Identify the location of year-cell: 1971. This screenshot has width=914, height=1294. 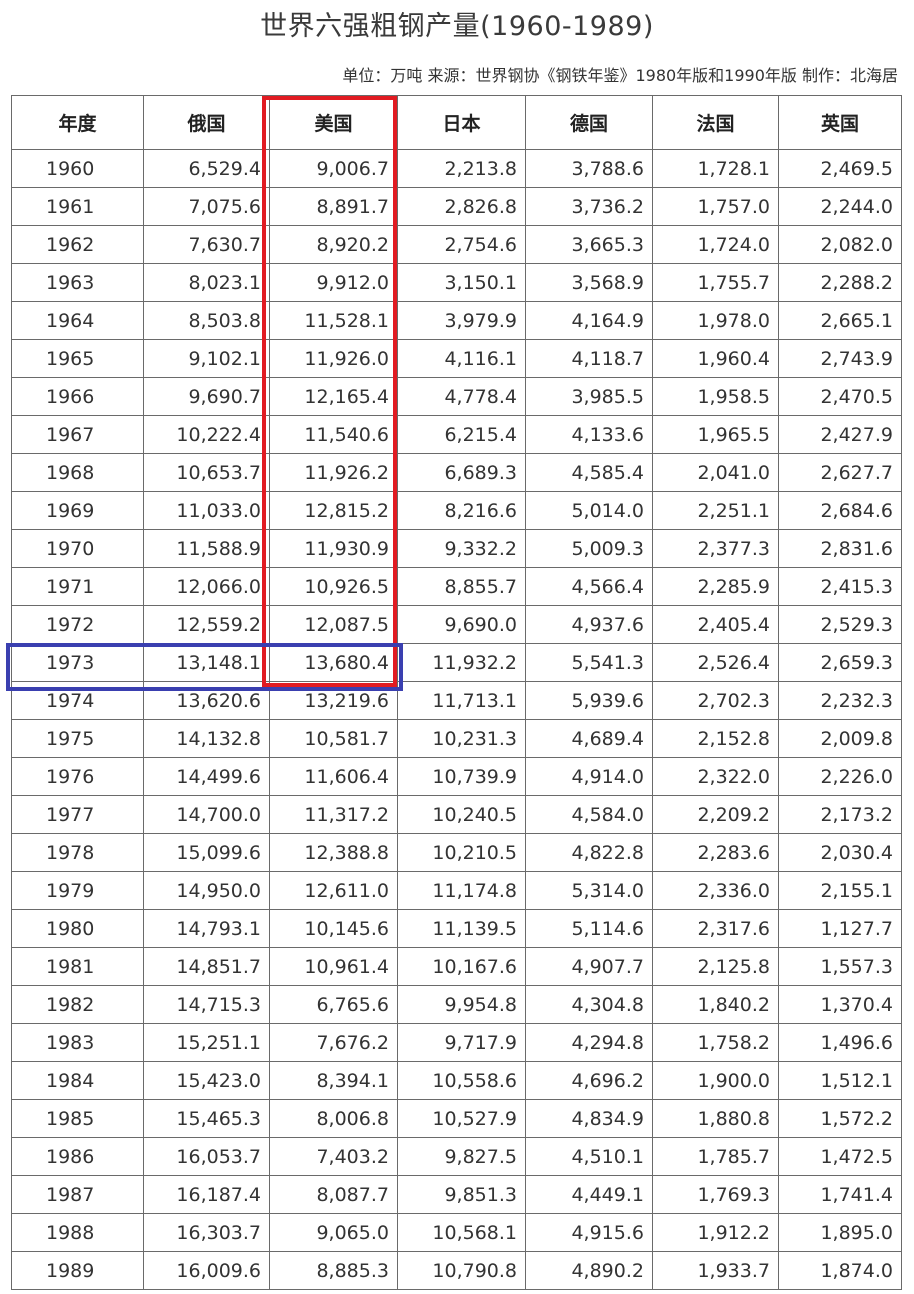
(77, 586).